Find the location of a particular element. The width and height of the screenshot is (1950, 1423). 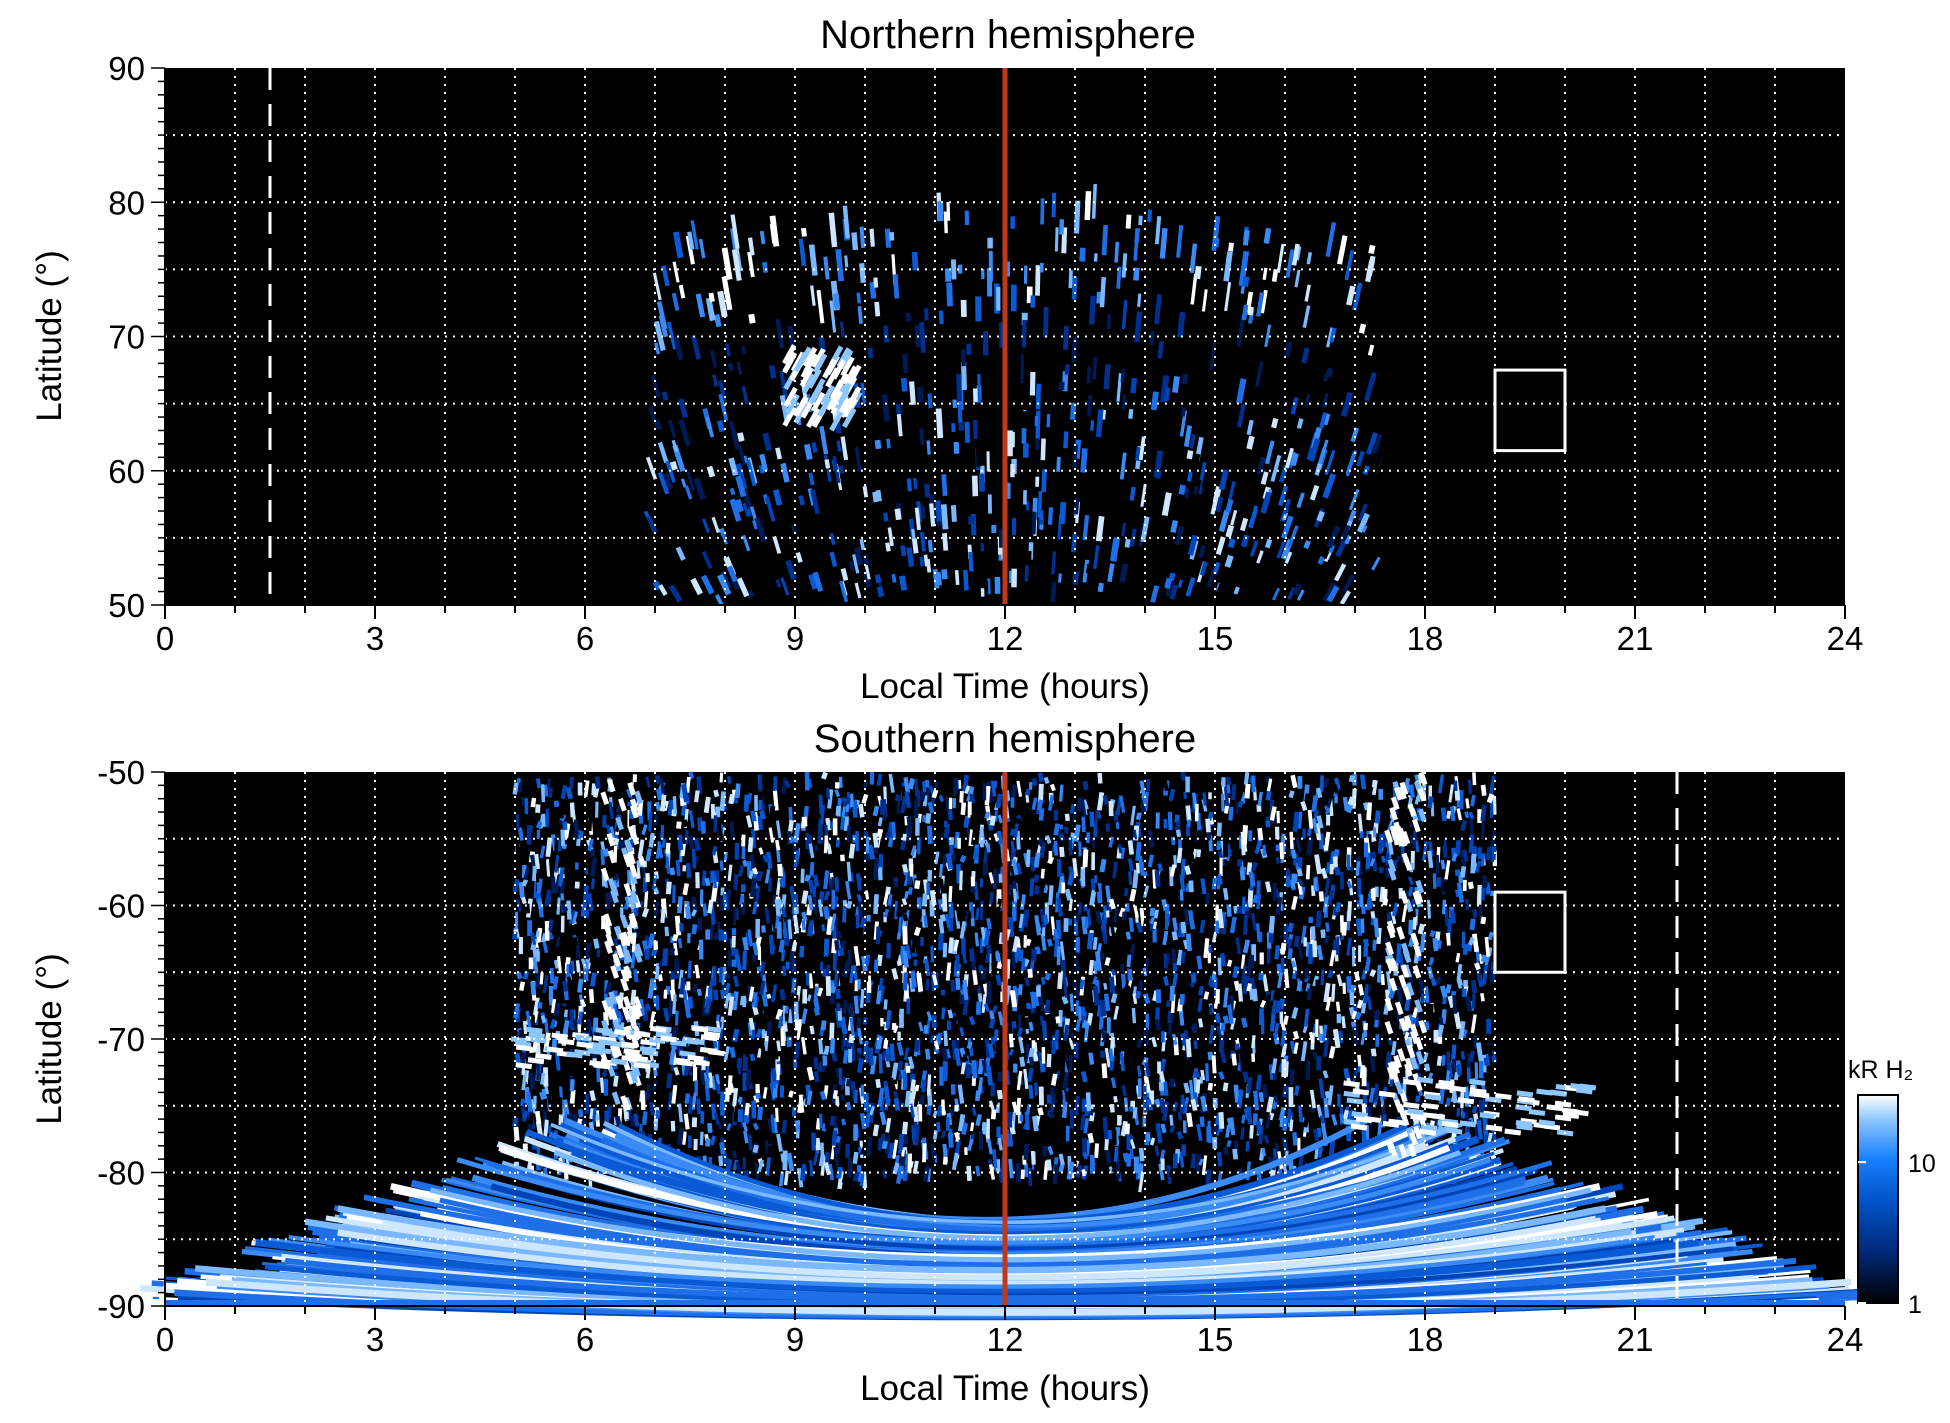

north-title: Northern hemisphere is located at coordinates (1008, 35).